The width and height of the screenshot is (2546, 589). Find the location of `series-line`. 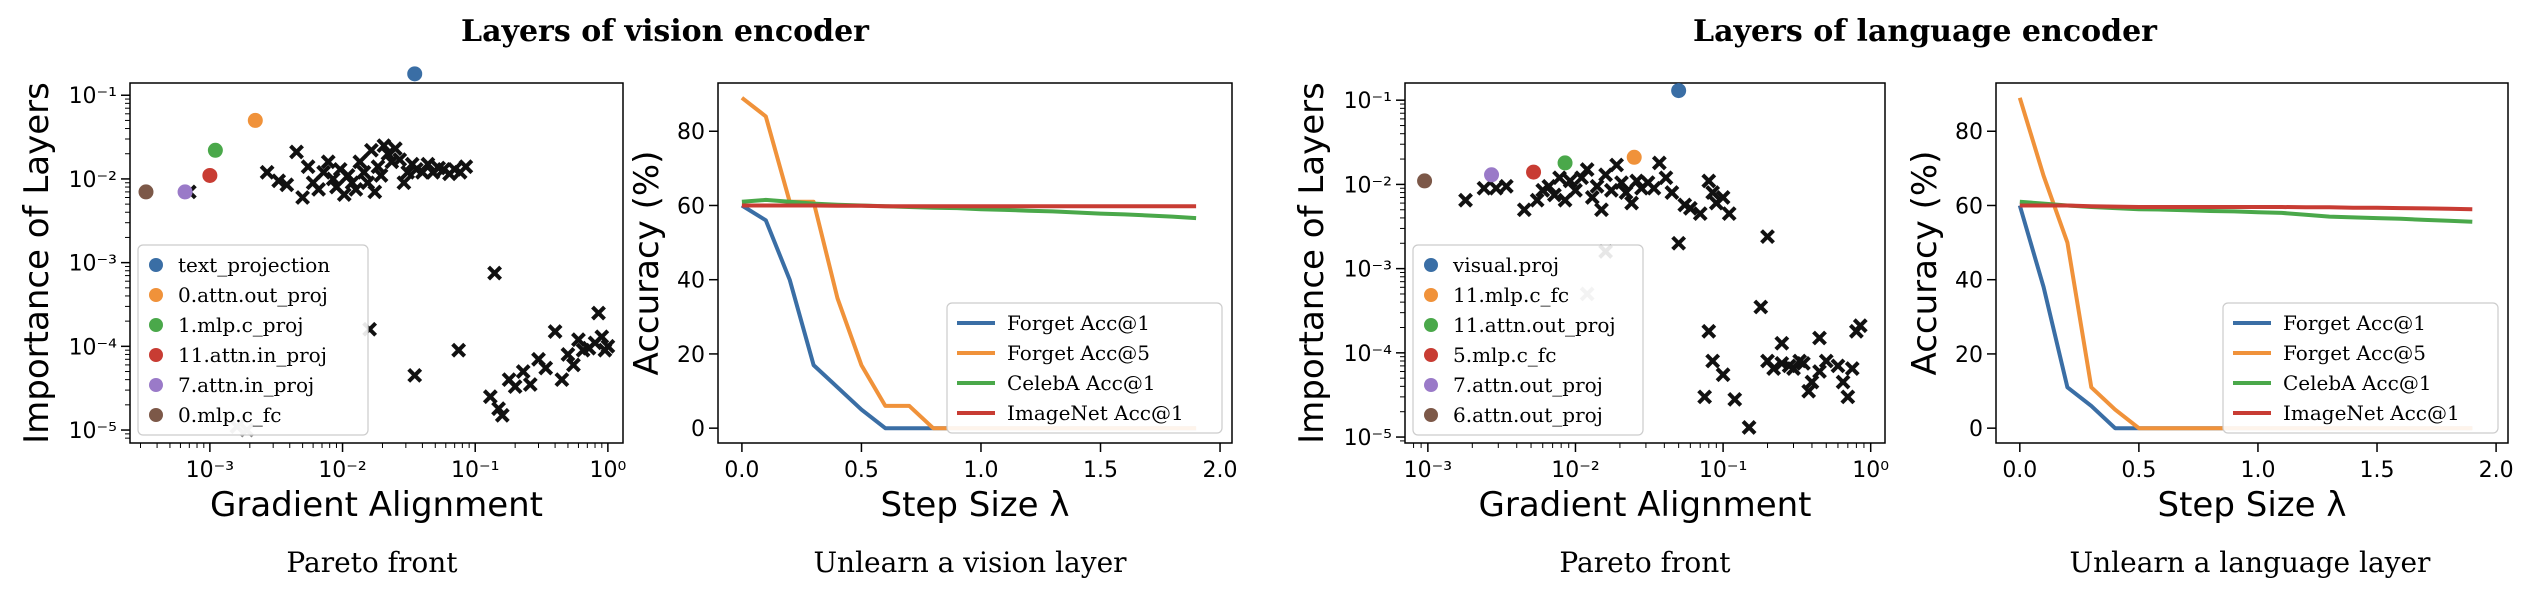

series-line is located at coordinates (969, 209).